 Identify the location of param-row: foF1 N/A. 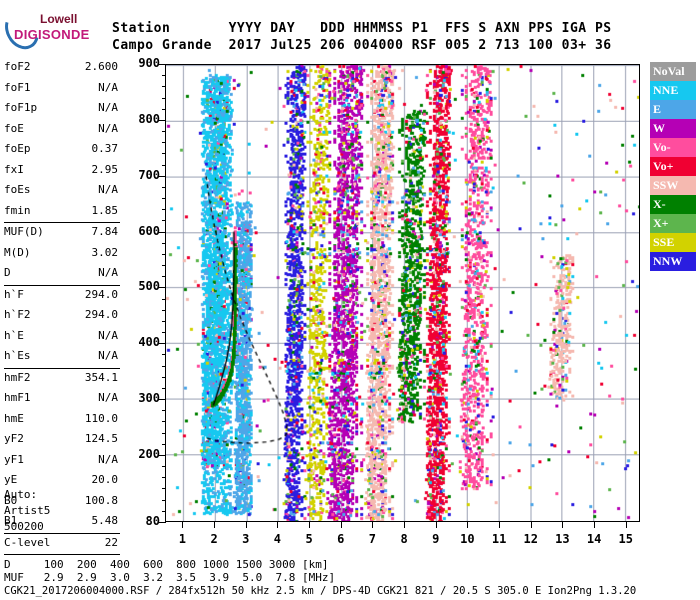
(62, 89).